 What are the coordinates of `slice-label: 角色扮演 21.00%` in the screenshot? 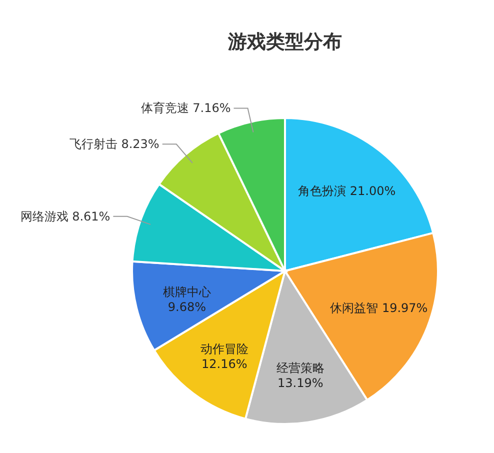 It's located at (347, 191).